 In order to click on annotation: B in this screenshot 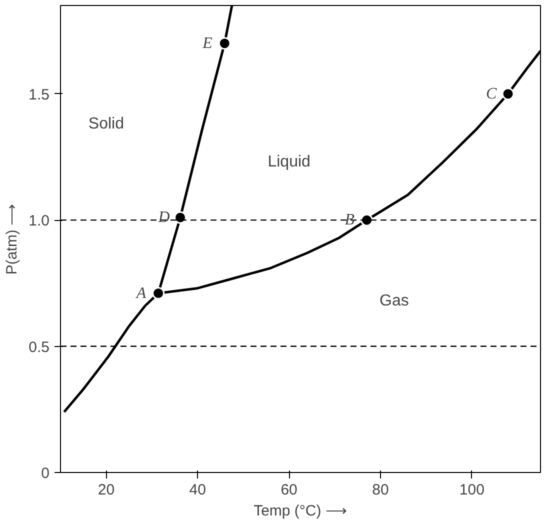, I will do `click(349, 220)`.